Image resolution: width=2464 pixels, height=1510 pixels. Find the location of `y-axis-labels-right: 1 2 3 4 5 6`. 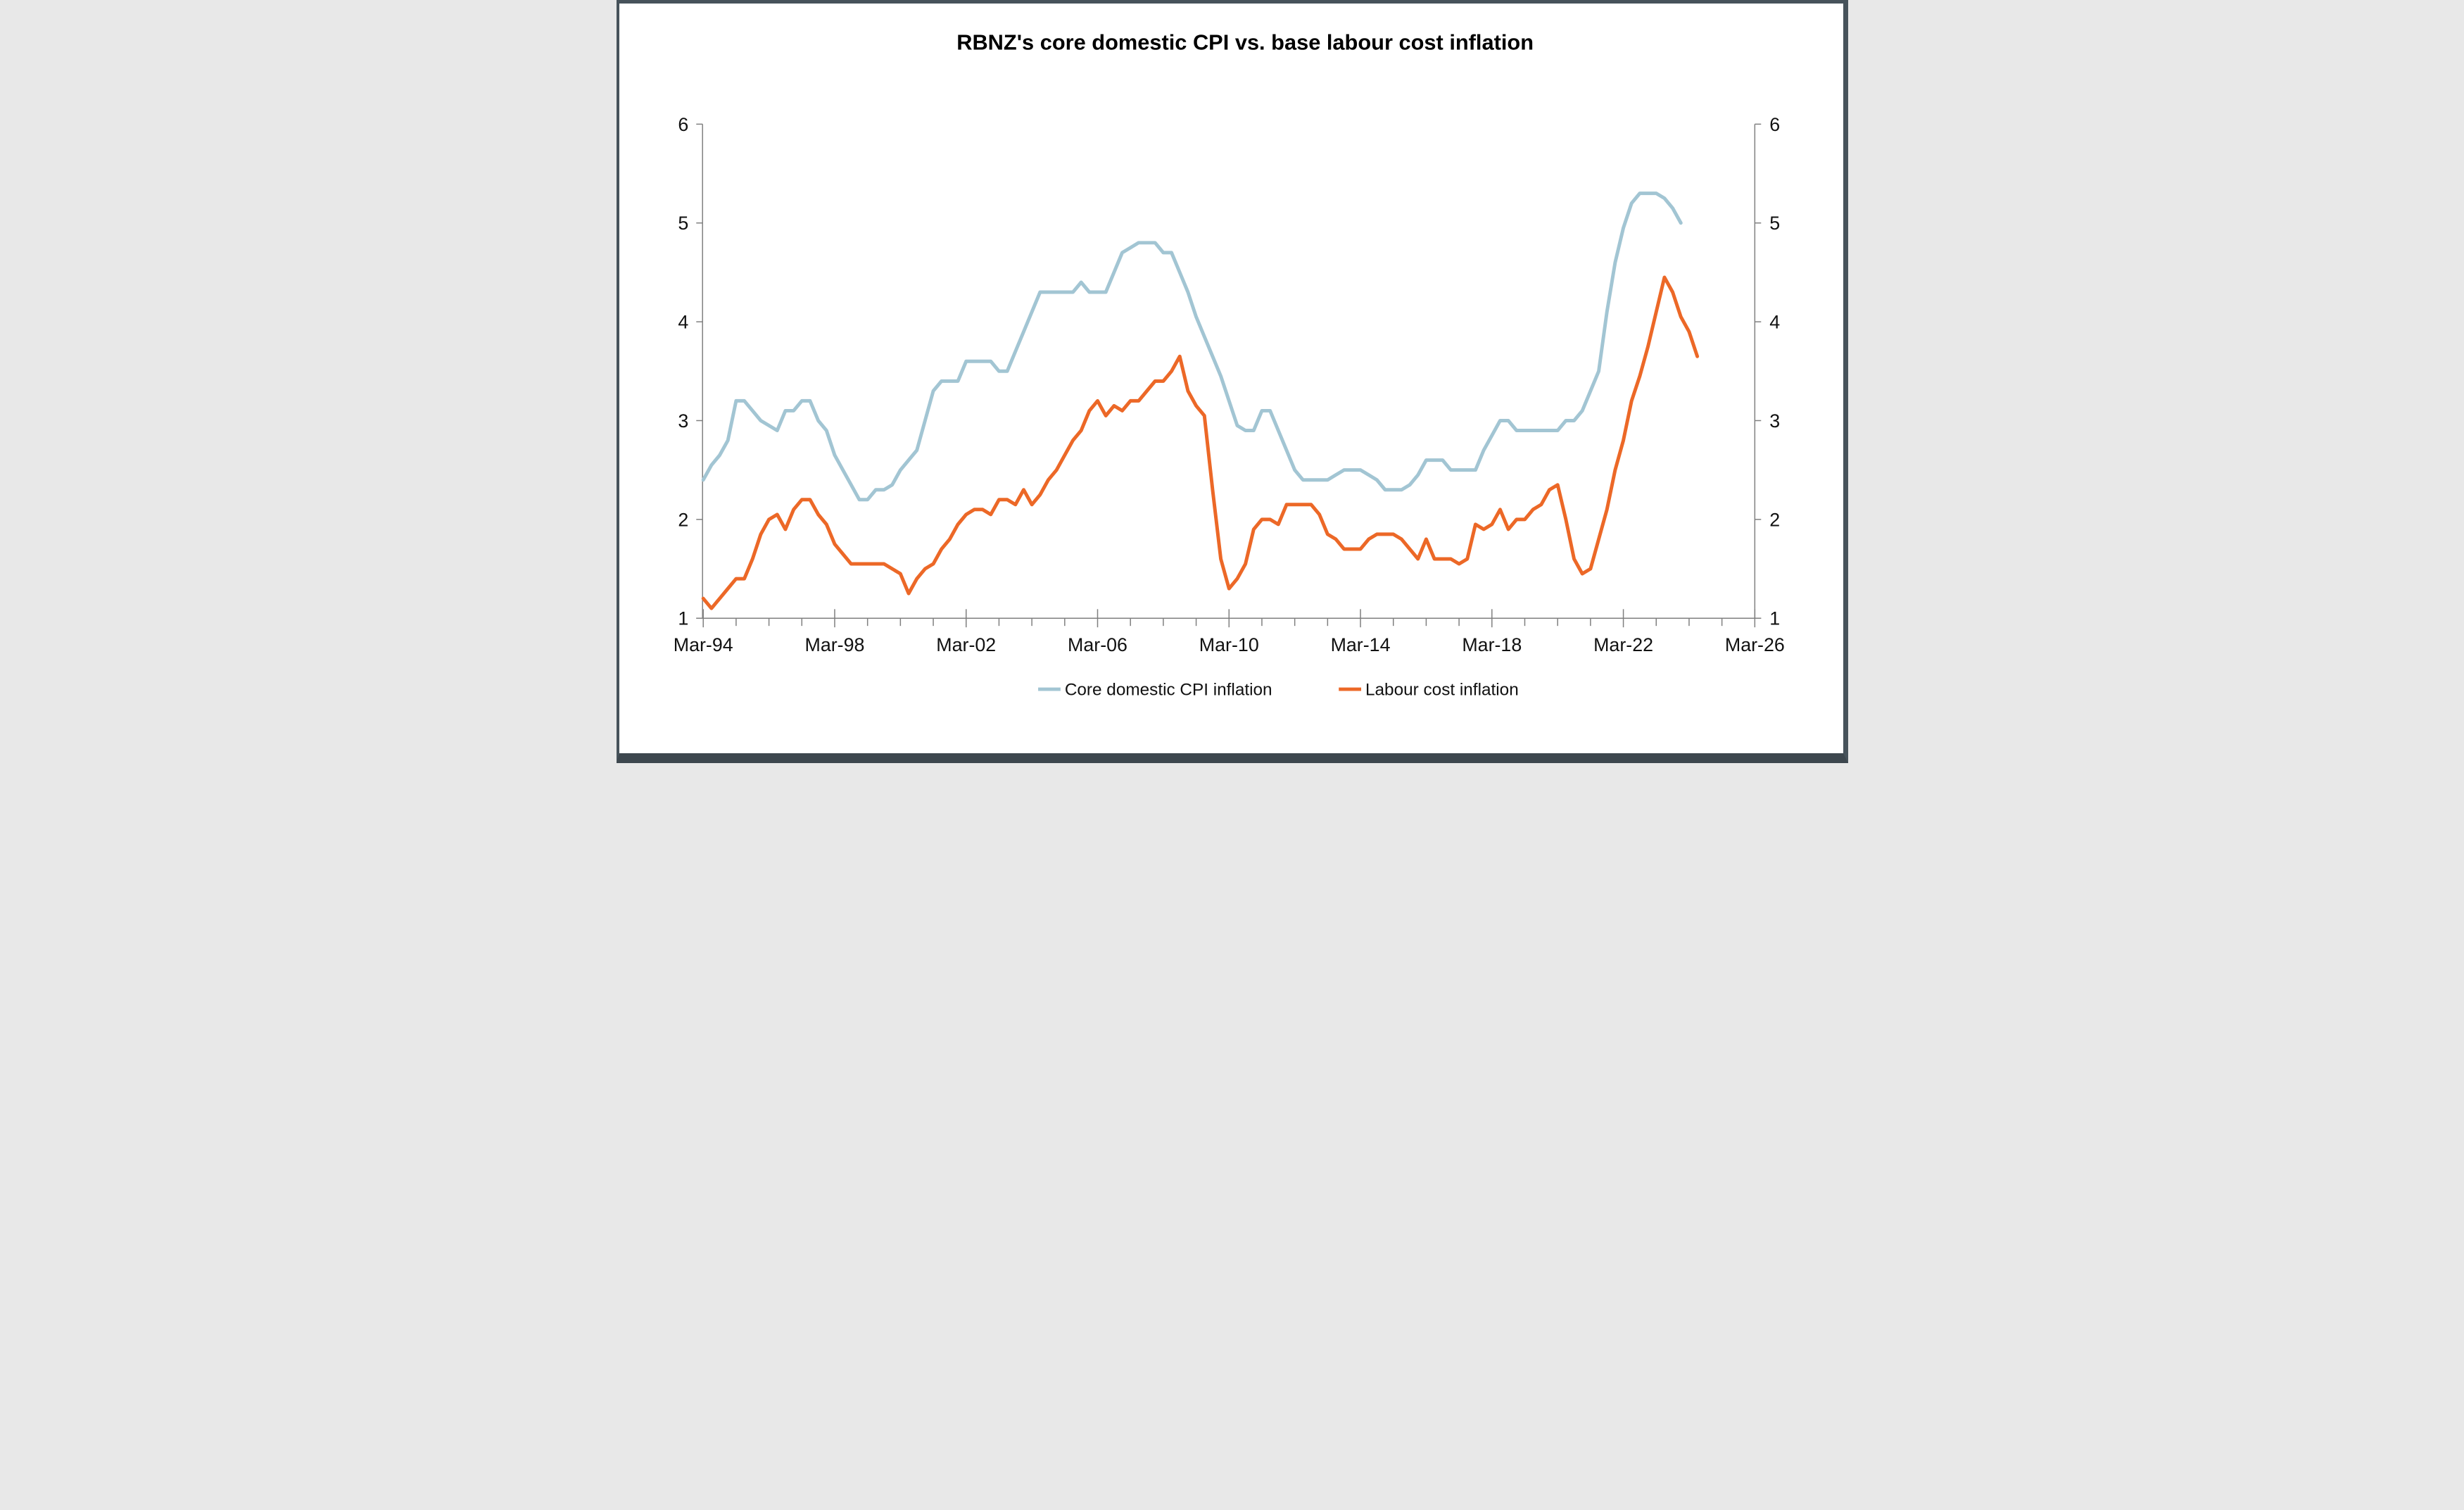

y-axis-labels-right: 1 2 3 4 5 6 is located at coordinates (1774, 371).